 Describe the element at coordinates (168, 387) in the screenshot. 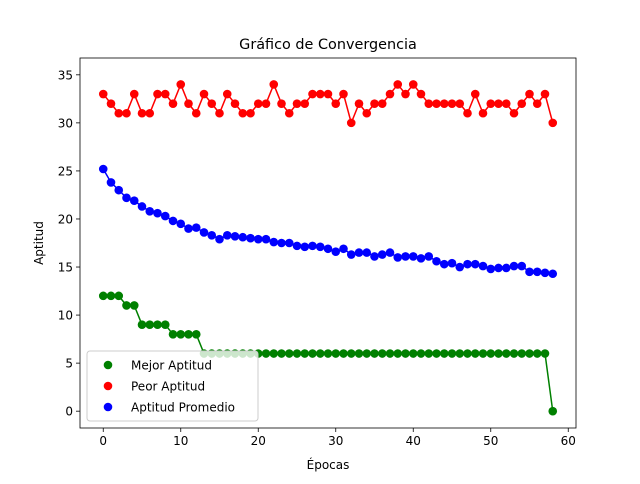

I see `legend-label-peor-aptitud: Peor Aptitud` at that location.